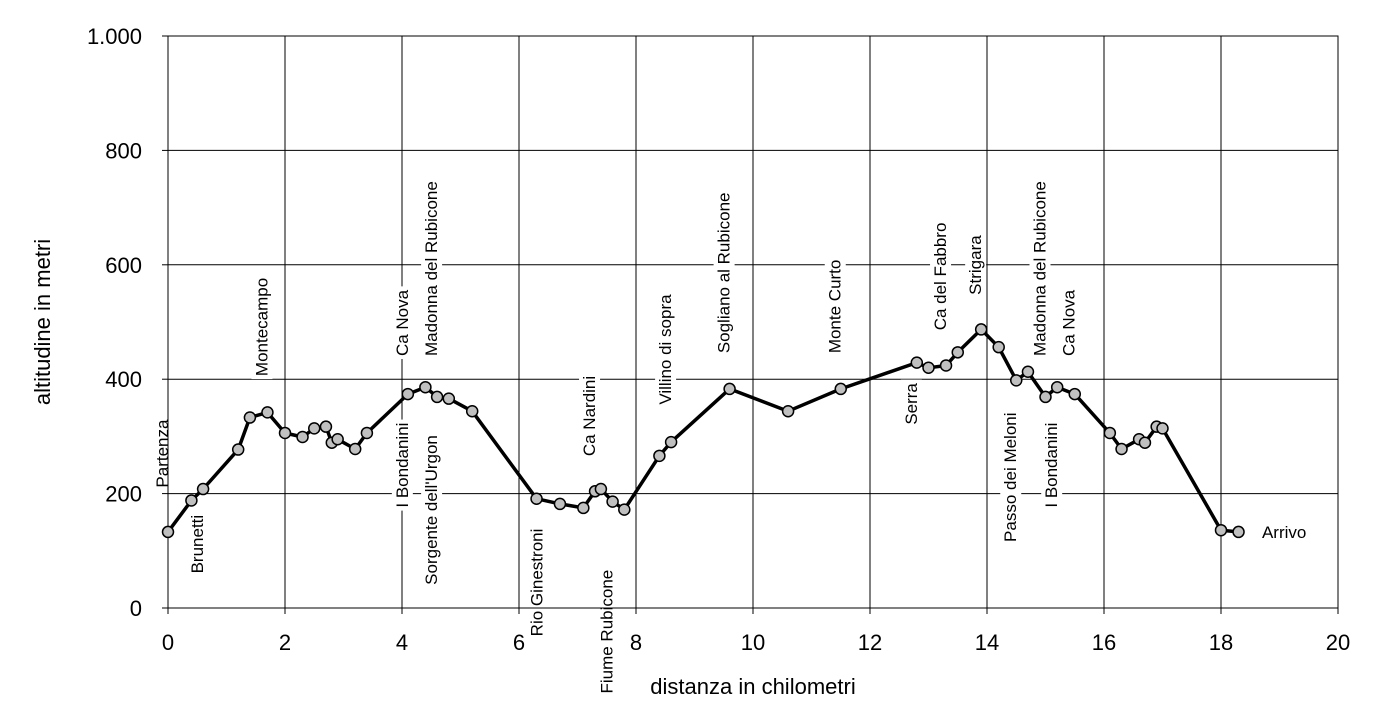  I want to click on annotation: Ca del Fabbro, so click(941, 276).